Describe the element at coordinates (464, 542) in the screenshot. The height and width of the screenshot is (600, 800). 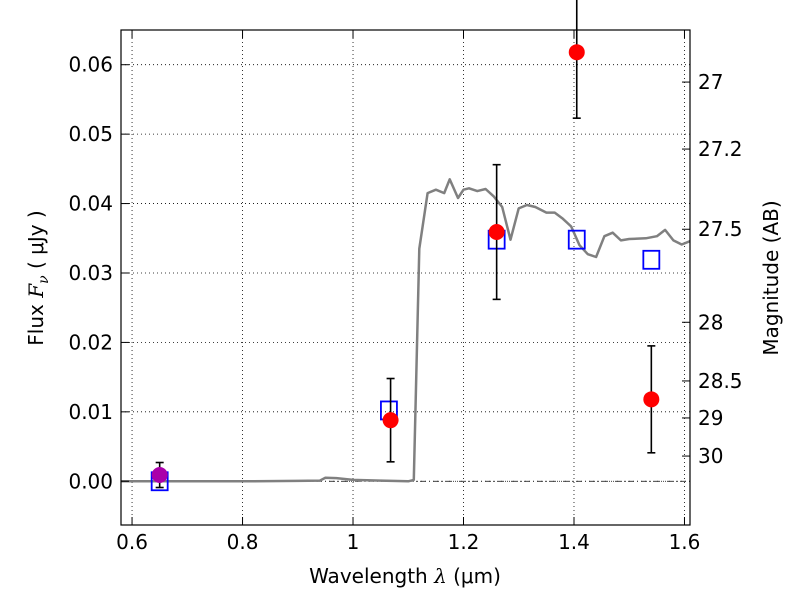
I see `x-tick-label: 1.2` at that location.